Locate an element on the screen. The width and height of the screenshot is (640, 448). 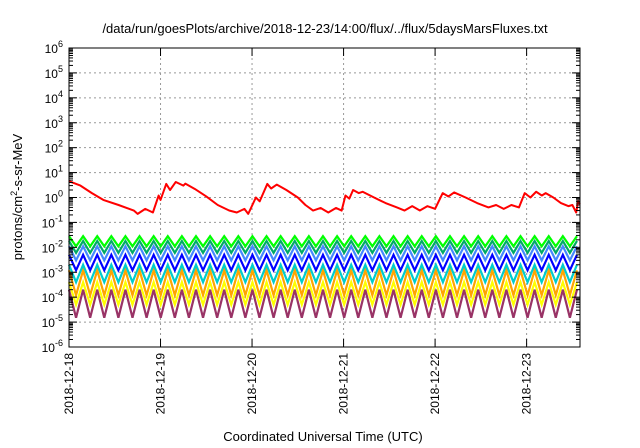
x-tick-label: 2018-12-23 is located at coordinates (527, 384).